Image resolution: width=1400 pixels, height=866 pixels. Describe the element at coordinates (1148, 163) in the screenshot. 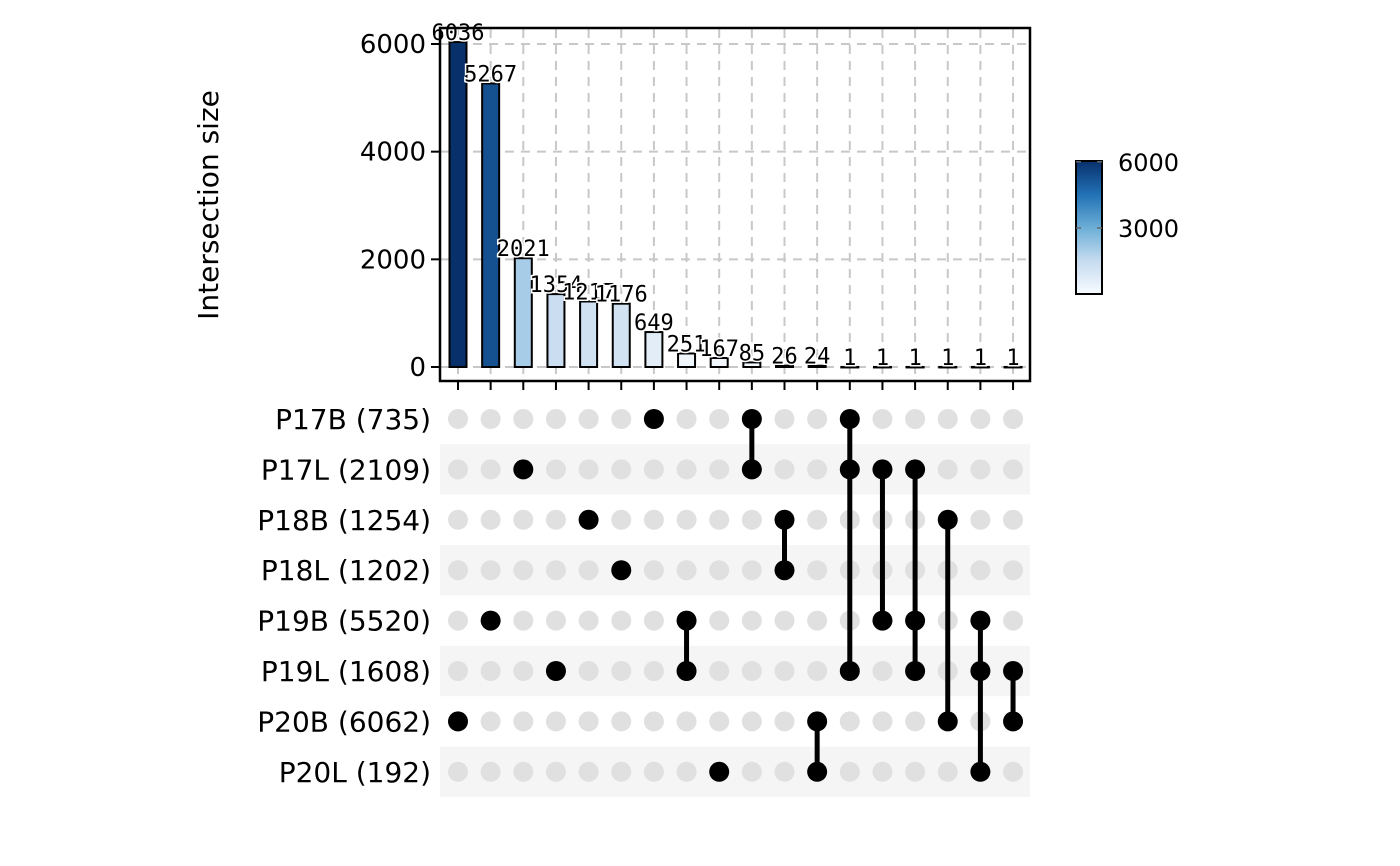

I see `legend-tick-label: 6000` at that location.